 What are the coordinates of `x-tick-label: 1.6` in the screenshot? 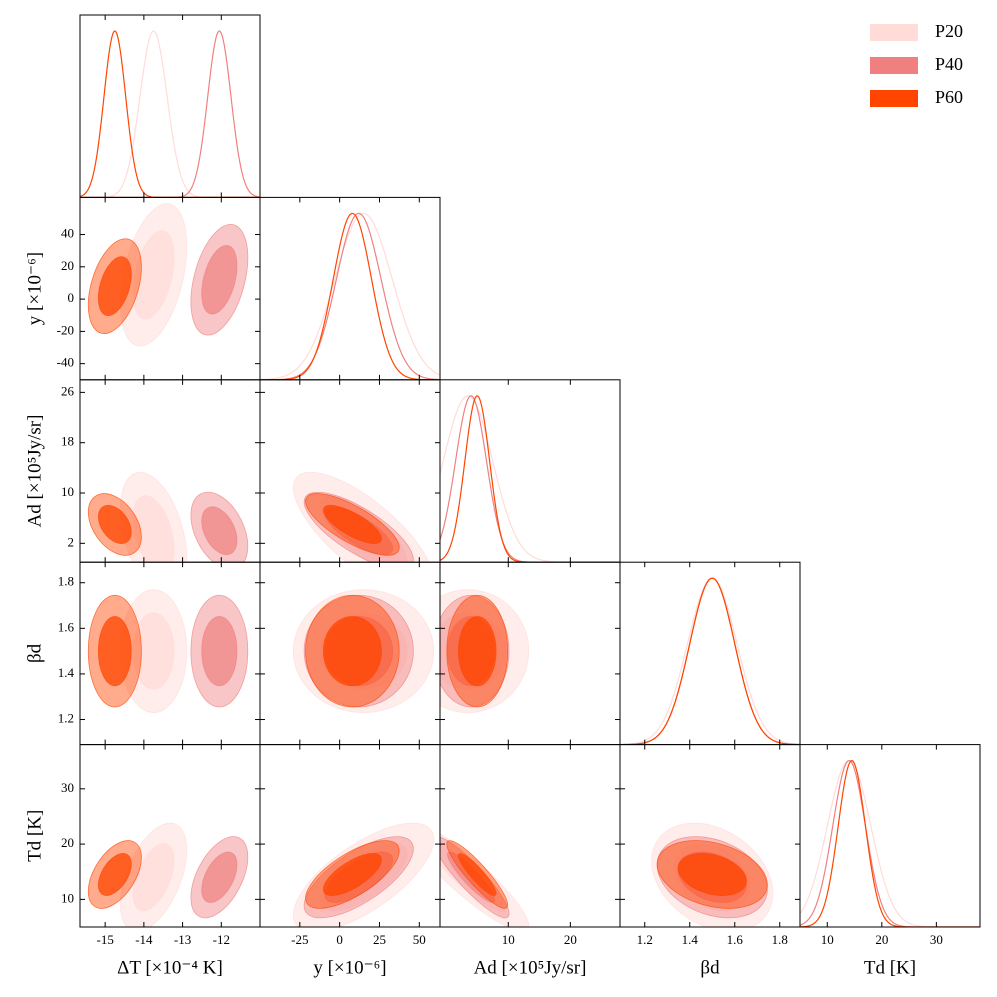 It's located at (735, 939).